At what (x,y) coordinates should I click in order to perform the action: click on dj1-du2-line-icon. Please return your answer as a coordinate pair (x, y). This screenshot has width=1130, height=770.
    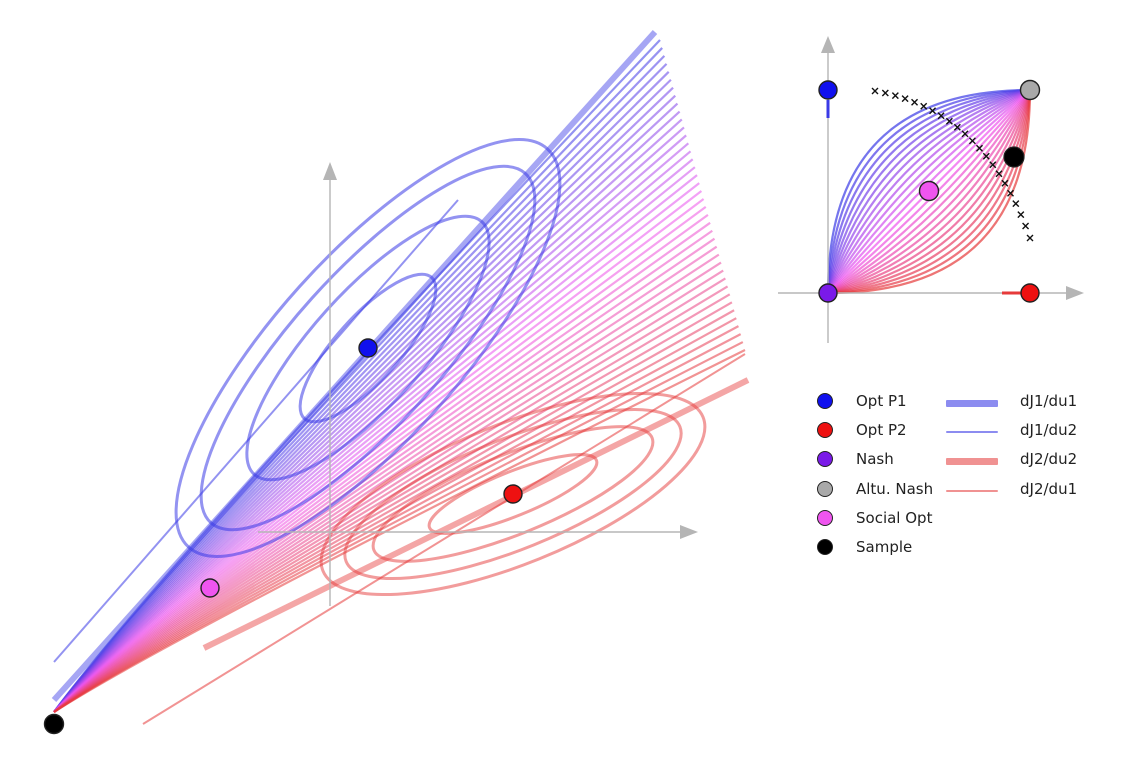
    Looking at the image, I should click on (972, 432).